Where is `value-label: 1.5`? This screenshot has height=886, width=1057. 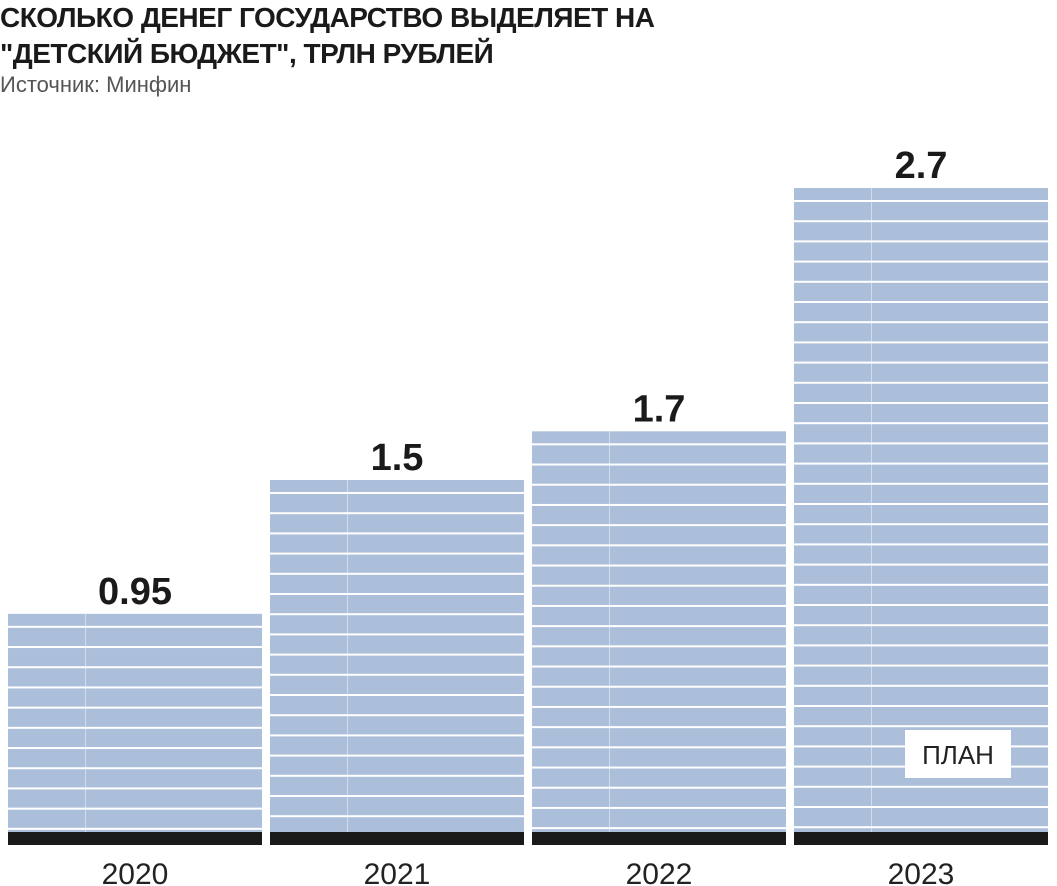 value-label: 1.5 is located at coordinates (397, 458).